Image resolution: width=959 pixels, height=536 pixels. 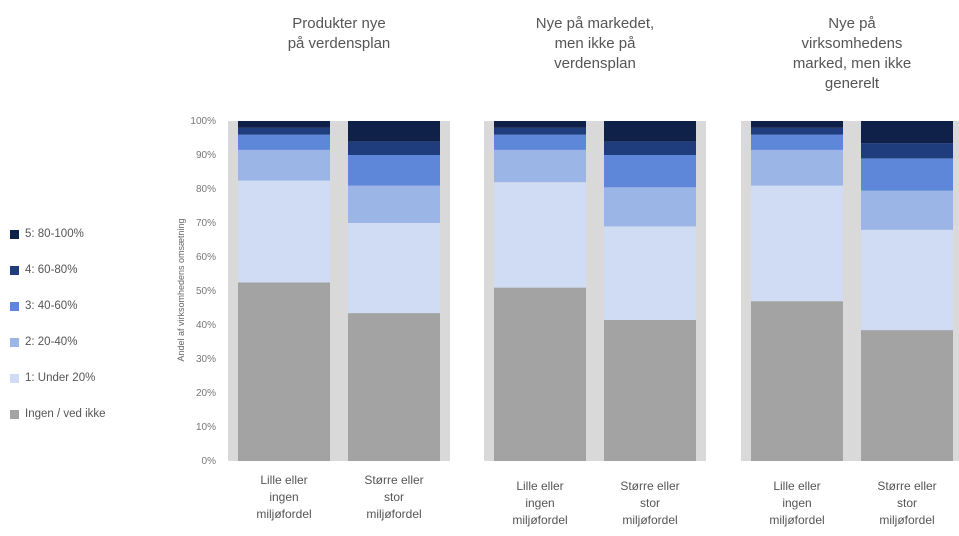 I want to click on legend-item: 5: 80-100%, so click(x=90, y=234).